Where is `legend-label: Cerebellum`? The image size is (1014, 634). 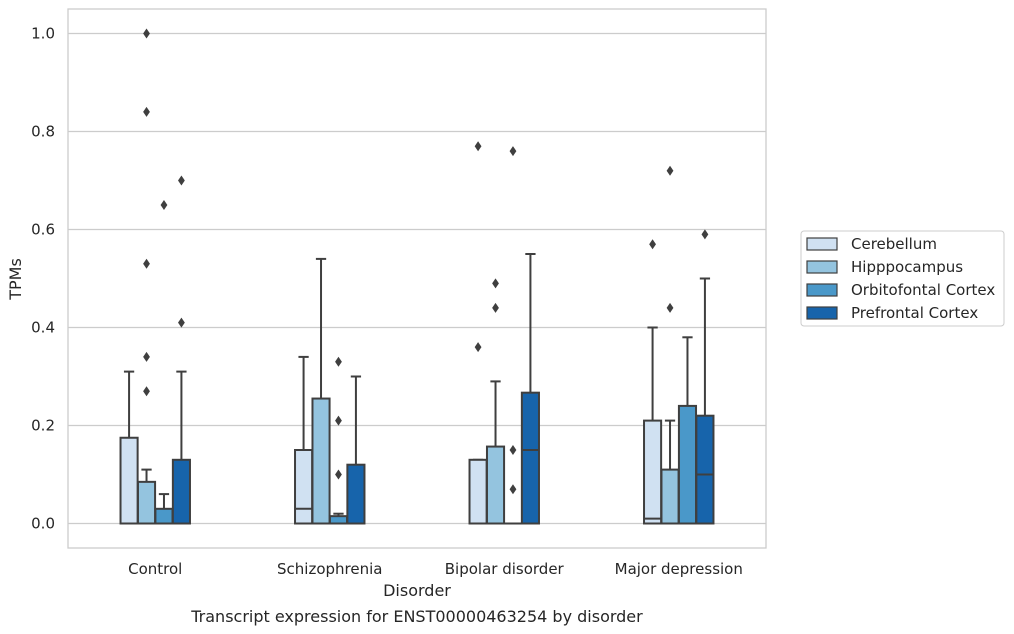
legend-label: Cerebellum is located at coordinates (894, 244).